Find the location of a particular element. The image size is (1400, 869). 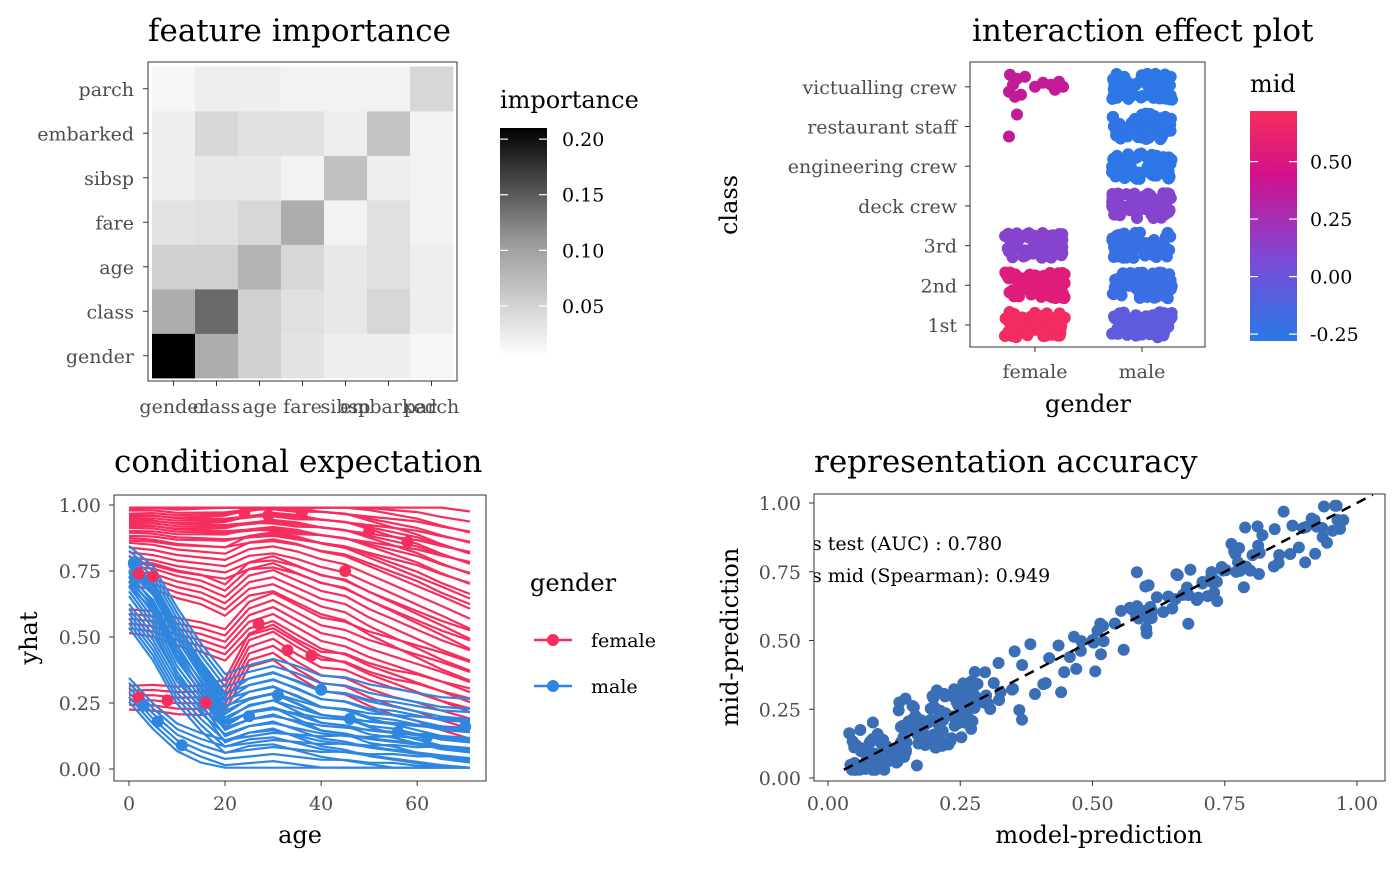

mid-legend-ticks: -0.25 0.00 0.25 0.50 is located at coordinates (1304, 249).